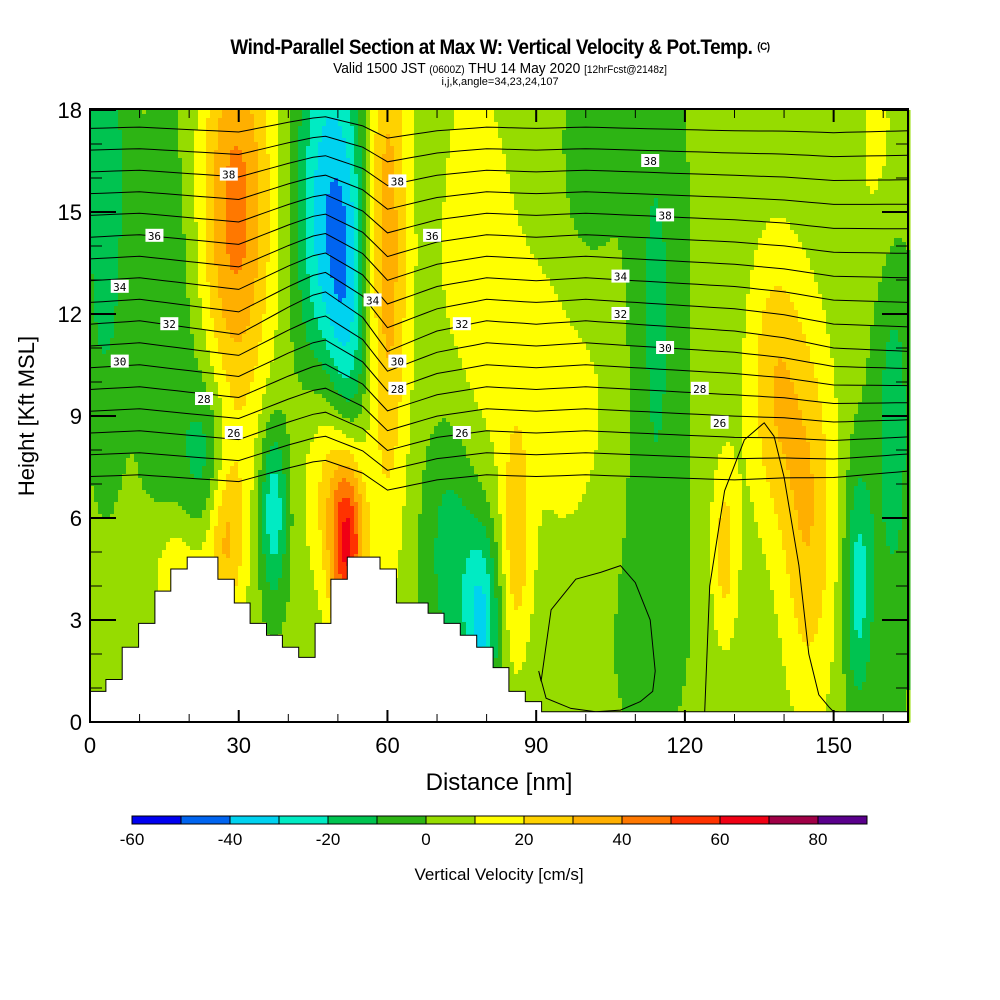 The image size is (1000, 1000). Describe the element at coordinates (461, 324) in the screenshot. I see `contour-label: 32` at that location.